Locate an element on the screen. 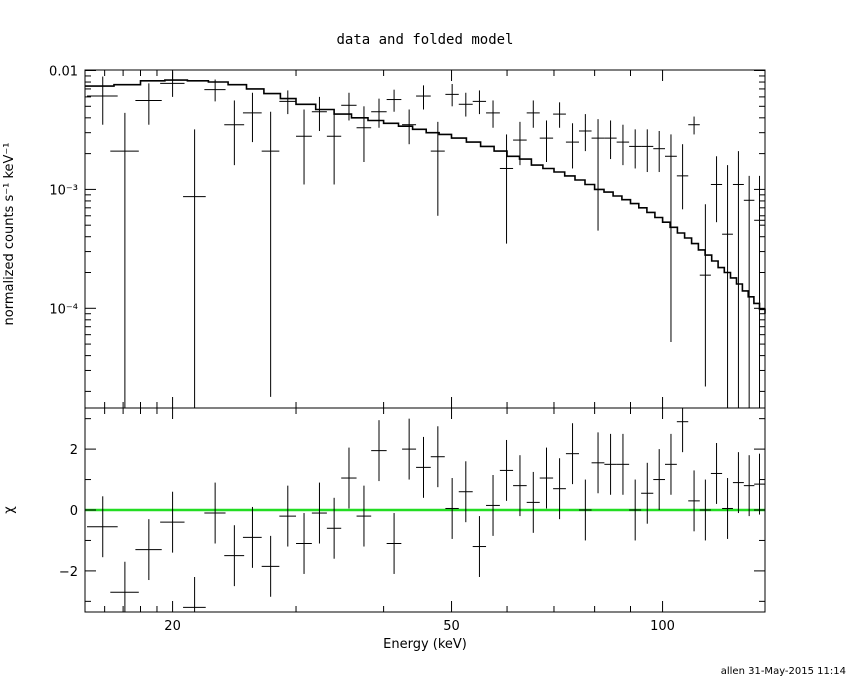  x-tick-label: 20 is located at coordinates (172, 626).